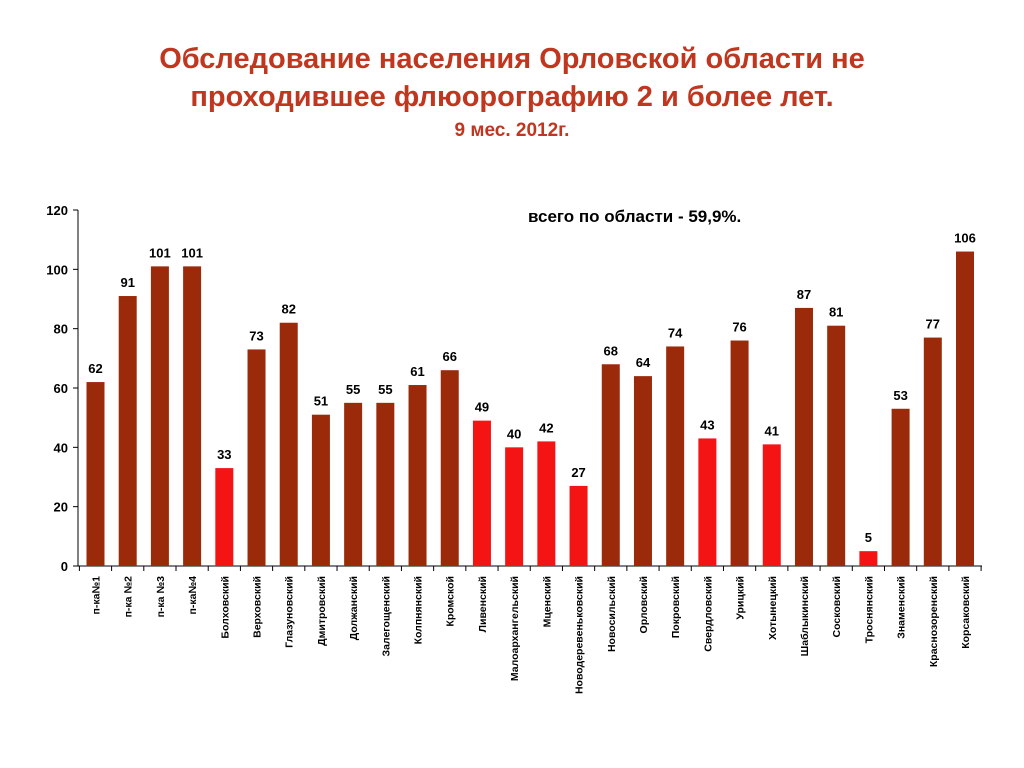 The width and height of the screenshot is (1024, 768). What do you see at coordinates (193, 595) in the screenshot?
I see `category-label: п-ка№4` at bounding box center [193, 595].